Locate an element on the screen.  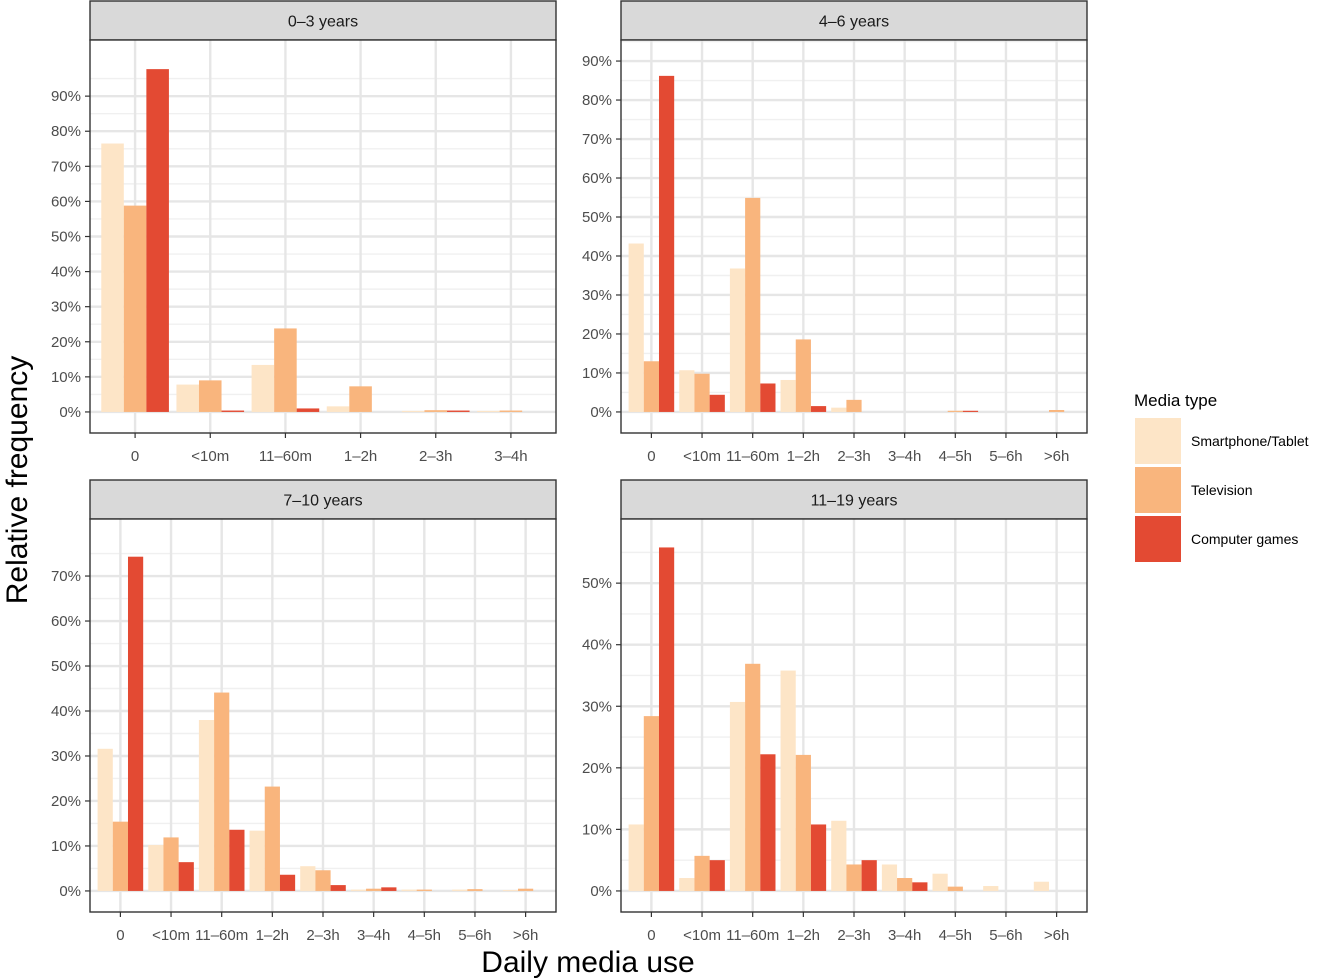
x-tick-label: 4–5h is located at coordinates (424, 935).